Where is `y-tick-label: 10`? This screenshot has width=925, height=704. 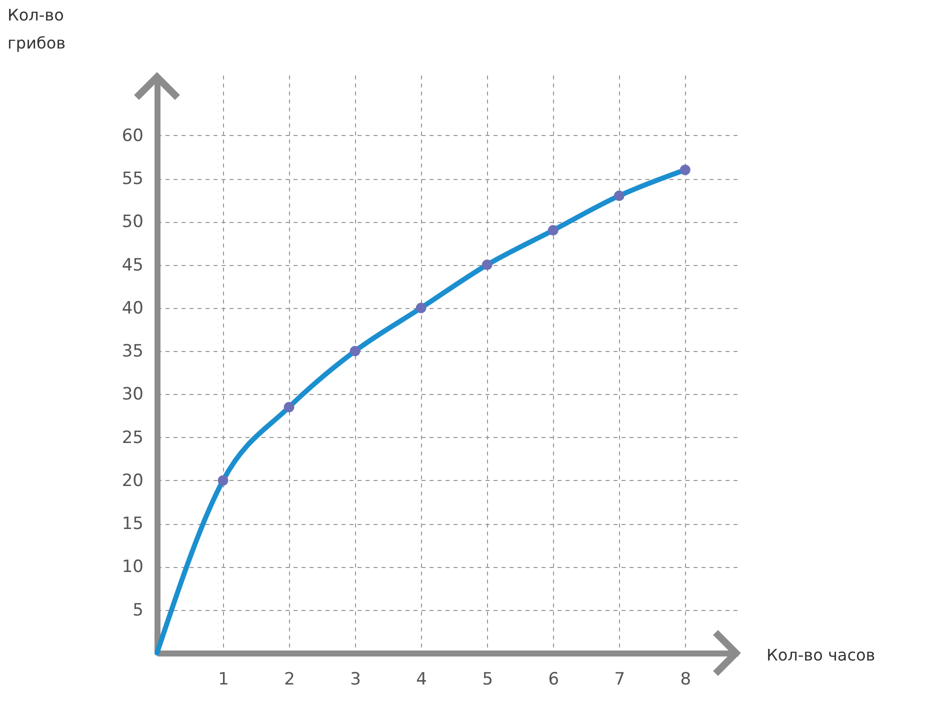
y-tick-label: 10 is located at coordinates (133, 567).